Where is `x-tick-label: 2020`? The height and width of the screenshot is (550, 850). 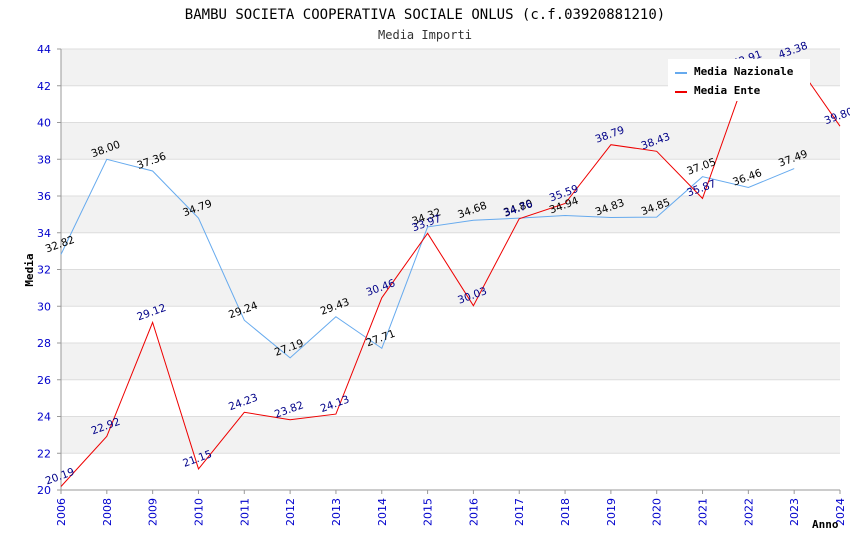 x-tick-label: 2020 is located at coordinates (657, 512).